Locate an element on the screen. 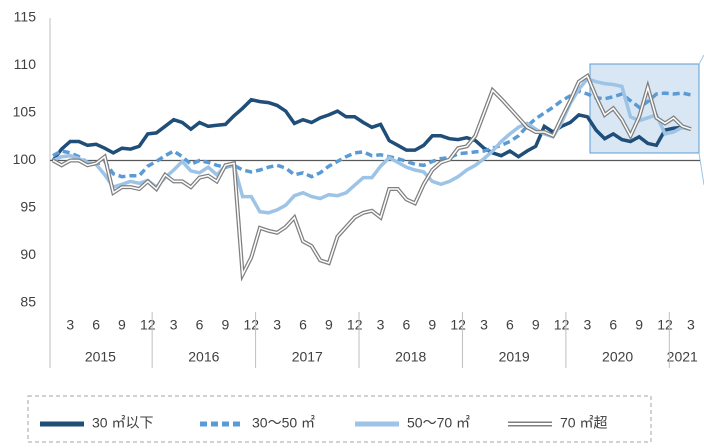 The width and height of the screenshot is (704, 448). series-line is located at coordinates (371, 129).